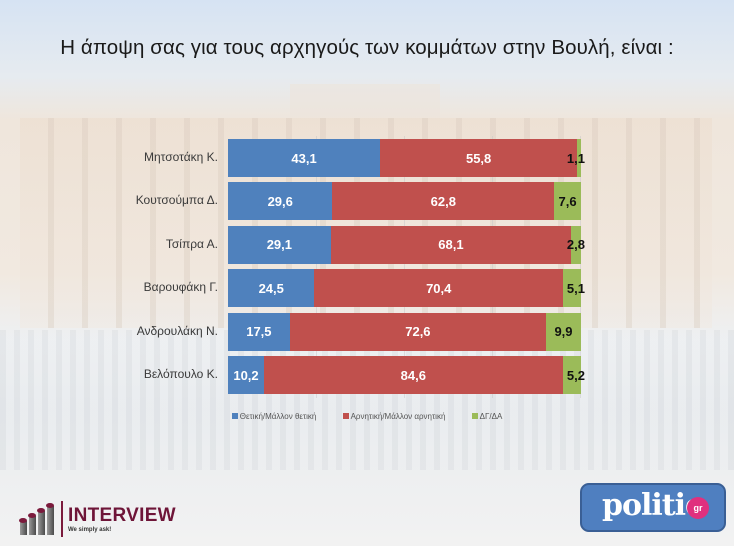 The width and height of the screenshot is (734, 546). Describe the element at coordinates (176, 200) in the screenshot. I see `category-label: Κουτσούμπα Δ.` at that location.